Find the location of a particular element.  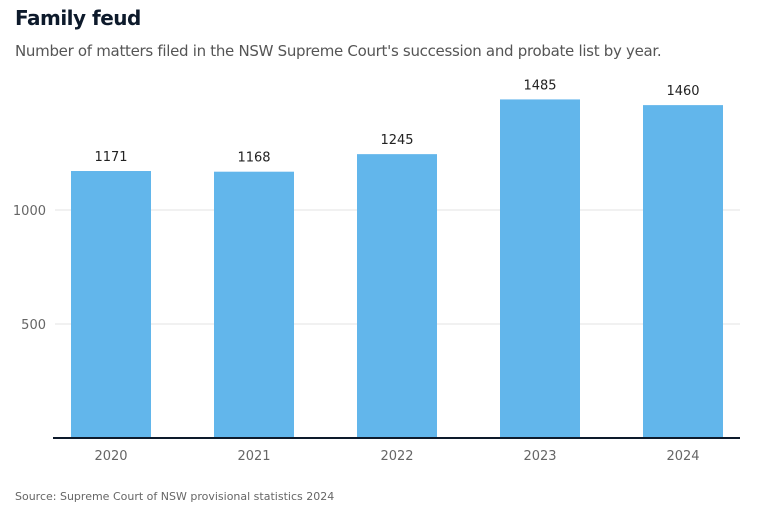

chart-title: Family feud is located at coordinates (78, 18).